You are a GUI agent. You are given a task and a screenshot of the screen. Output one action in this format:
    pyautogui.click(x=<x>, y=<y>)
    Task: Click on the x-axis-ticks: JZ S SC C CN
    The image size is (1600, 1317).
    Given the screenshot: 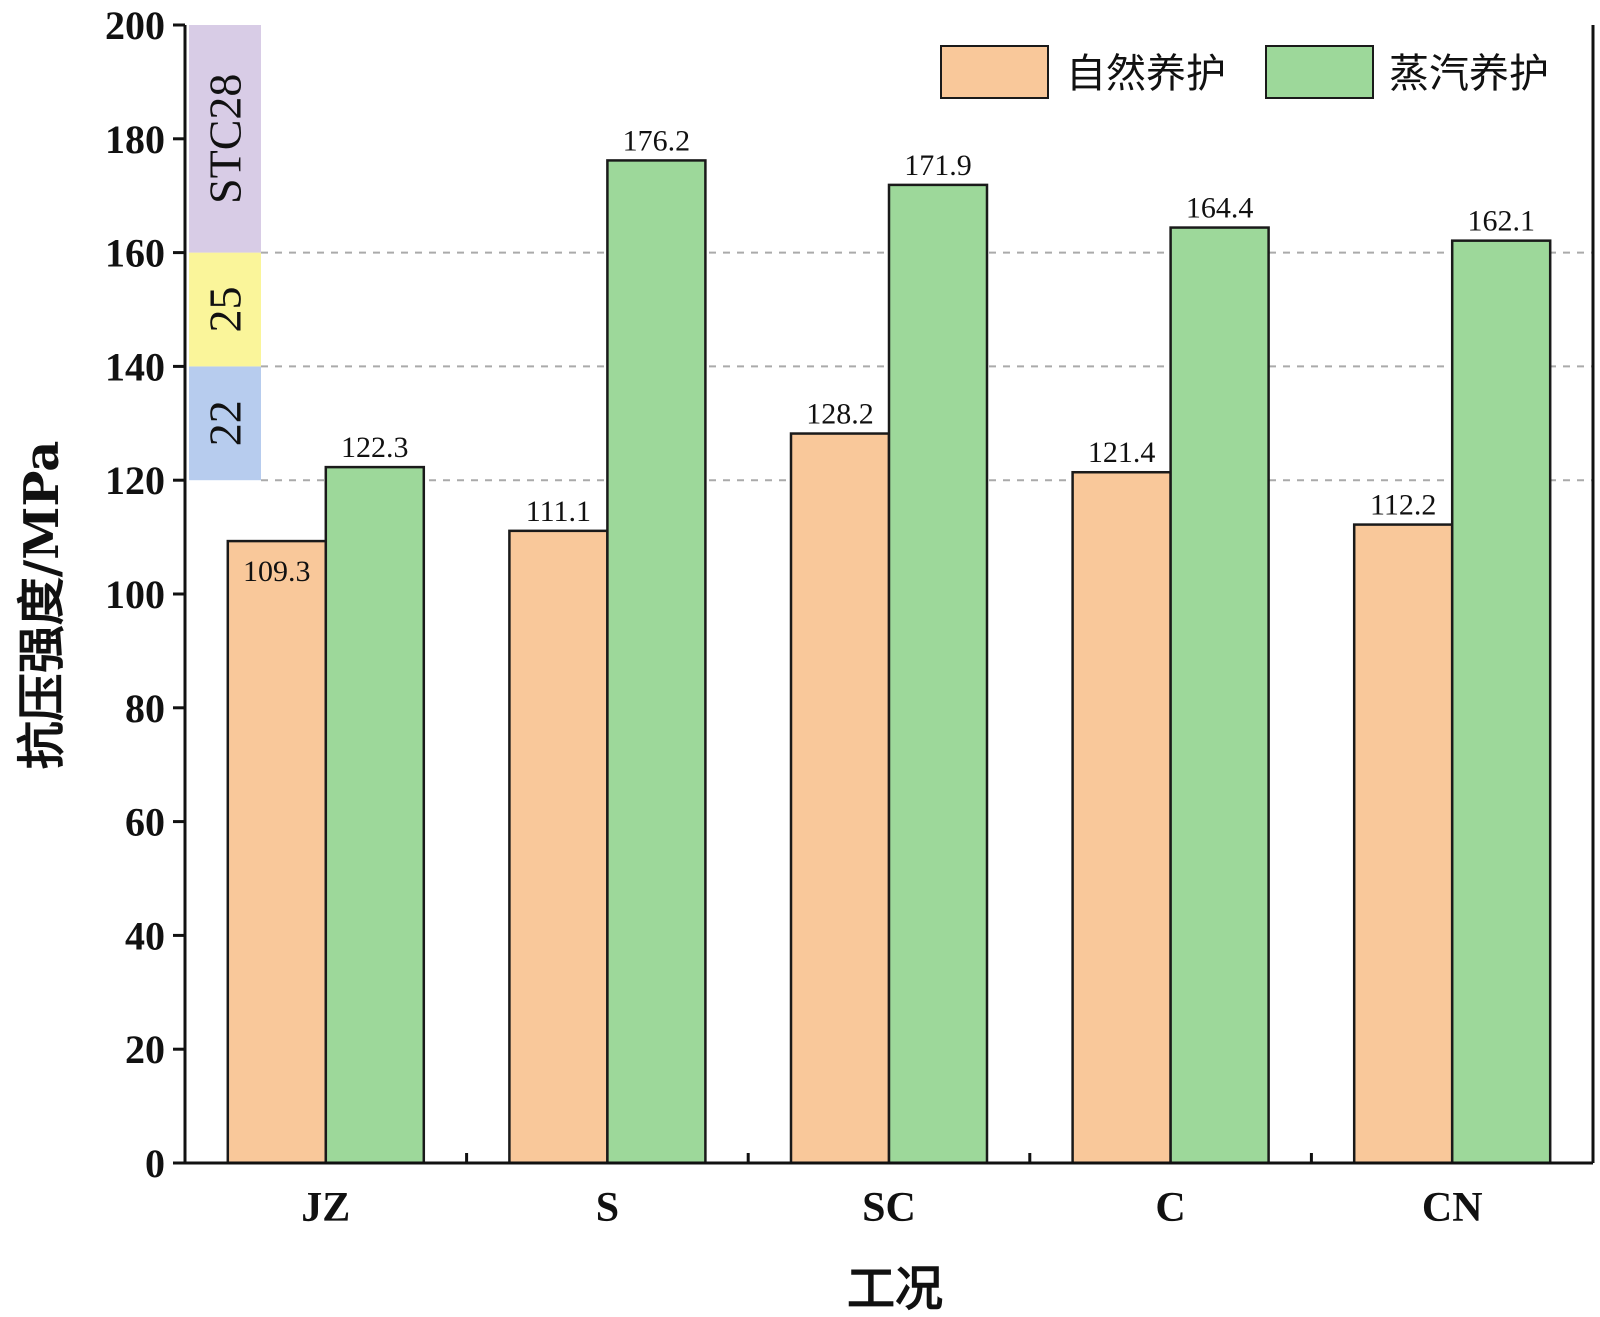 What is the action you would take?
    pyautogui.click(x=892, y=1192)
    